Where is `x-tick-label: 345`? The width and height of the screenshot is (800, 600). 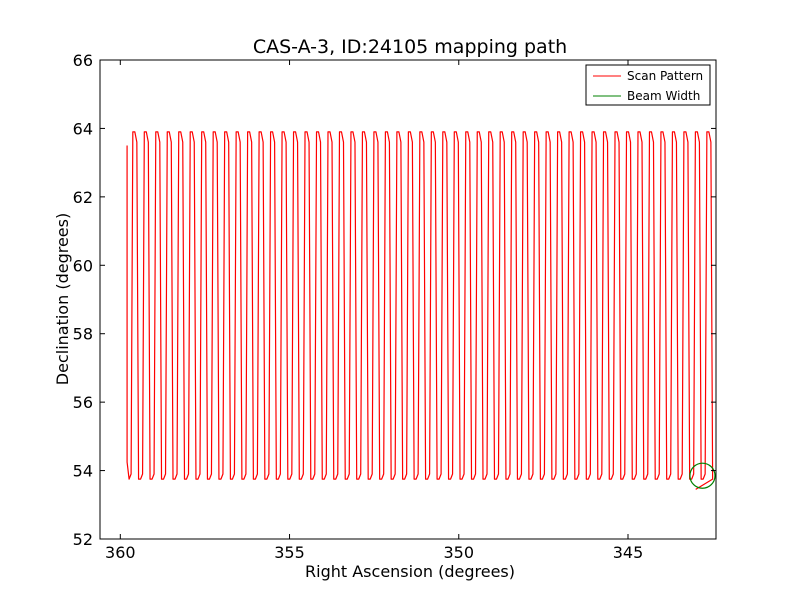 x-tick-label: 345 is located at coordinates (628, 552).